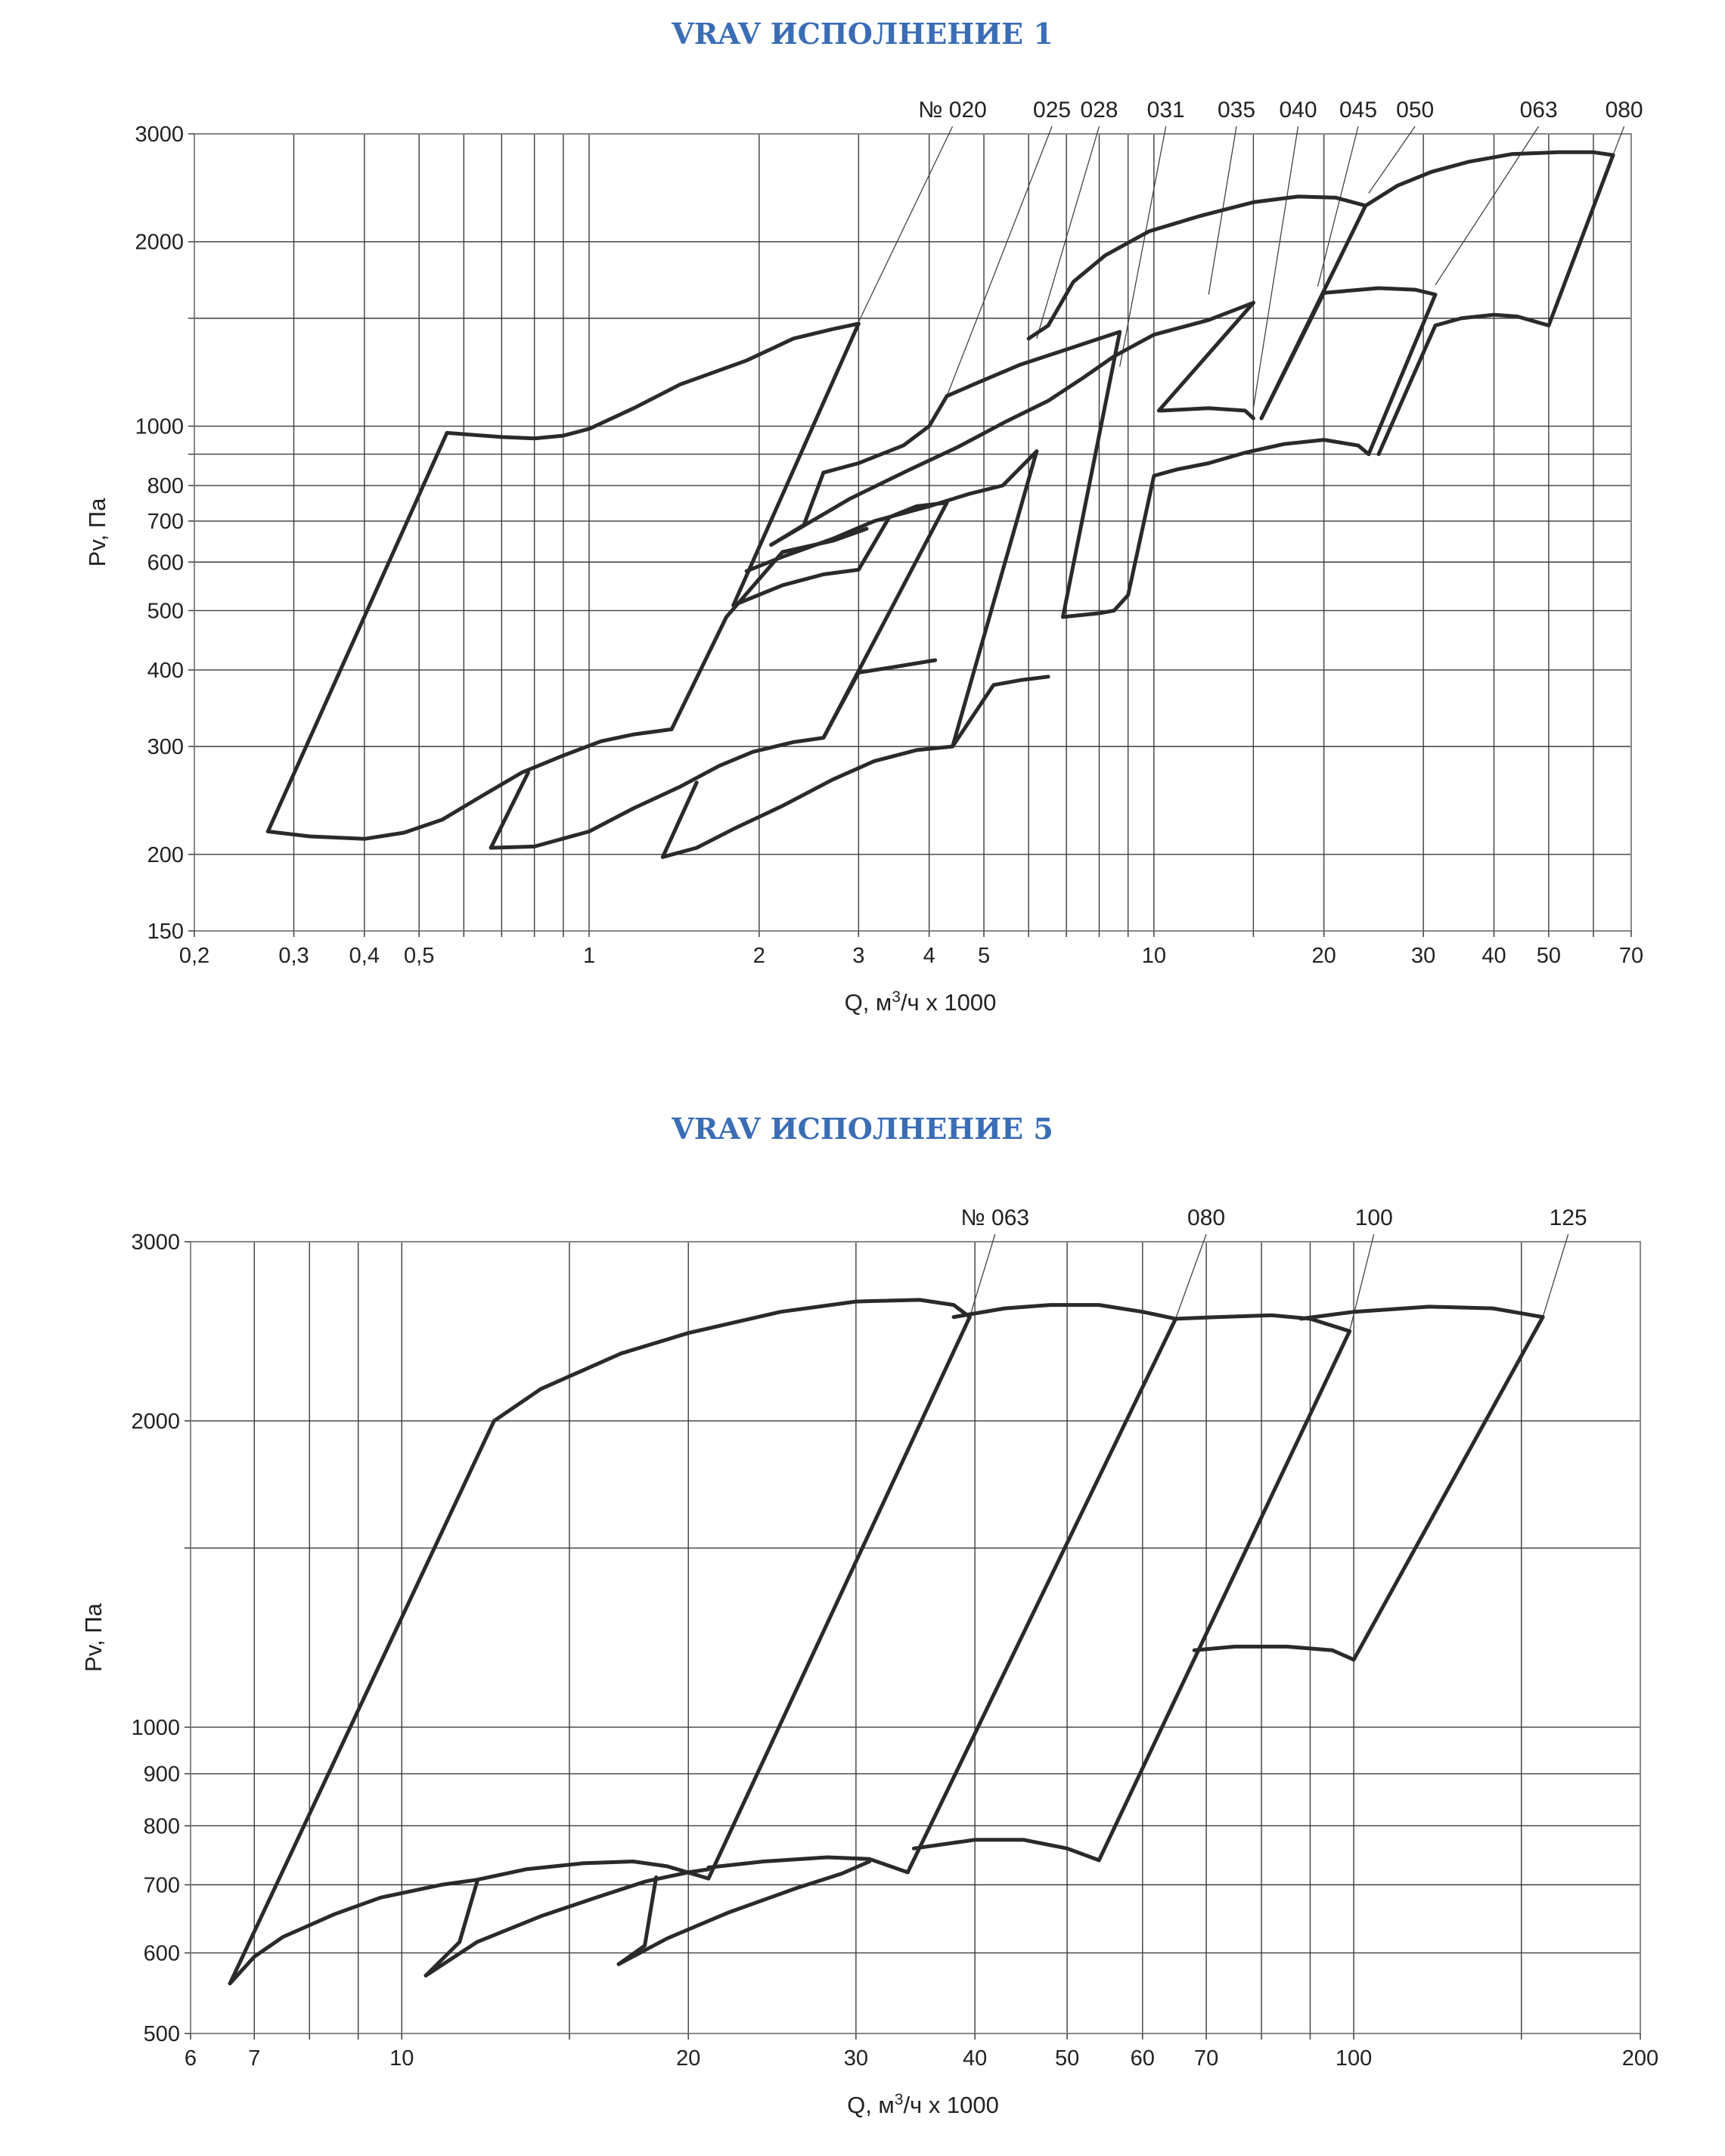  Describe the element at coordinates (1099, 110) in the screenshot. I see `size-label: 028` at that location.